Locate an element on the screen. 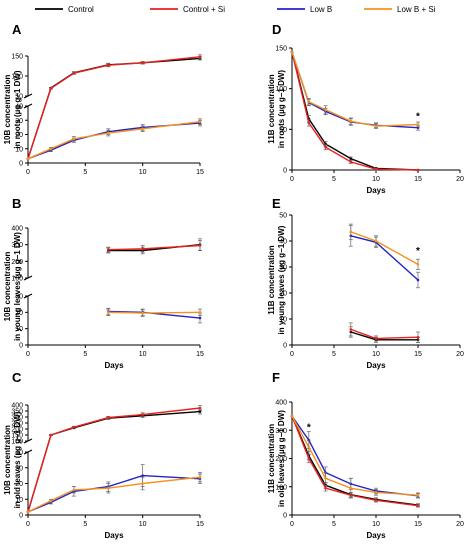  x-axis-title: Days is located at coordinates (376, 190).